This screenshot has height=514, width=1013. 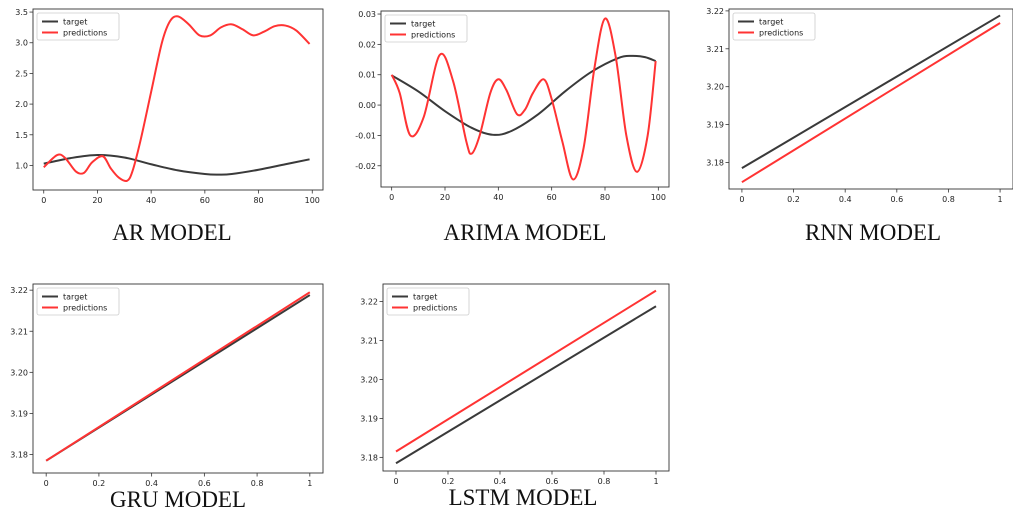 I want to click on chart-caption: AR MODEL, so click(x=171, y=232).